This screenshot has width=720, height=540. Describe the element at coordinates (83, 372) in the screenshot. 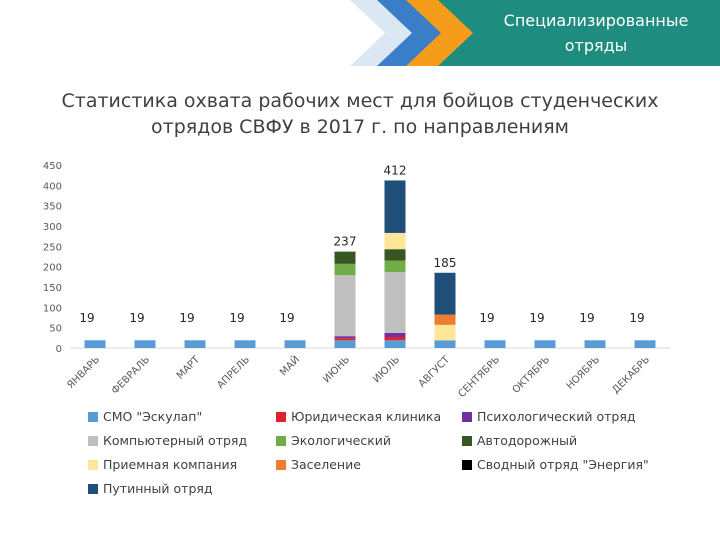

I see `x-tick-label: ЯНВАРЬ` at that location.